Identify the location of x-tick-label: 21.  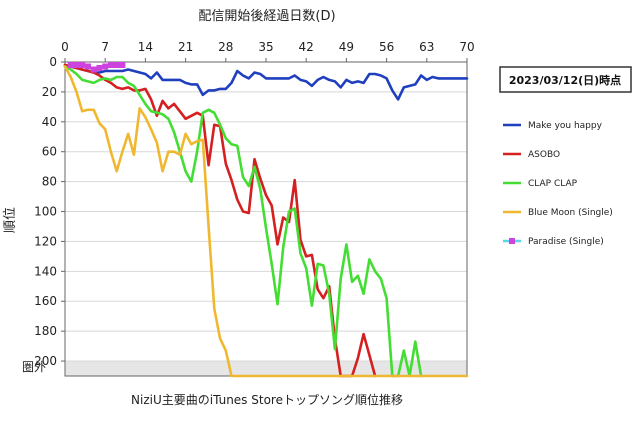
(185, 47).